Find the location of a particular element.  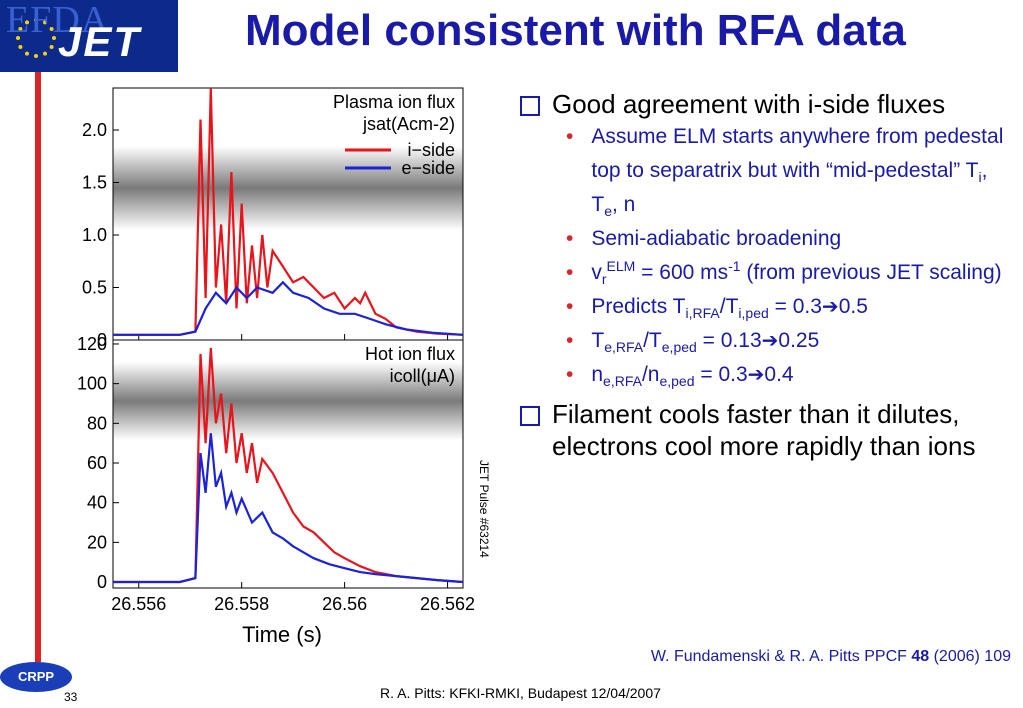

y-tick-label: 60 is located at coordinates (97, 463).